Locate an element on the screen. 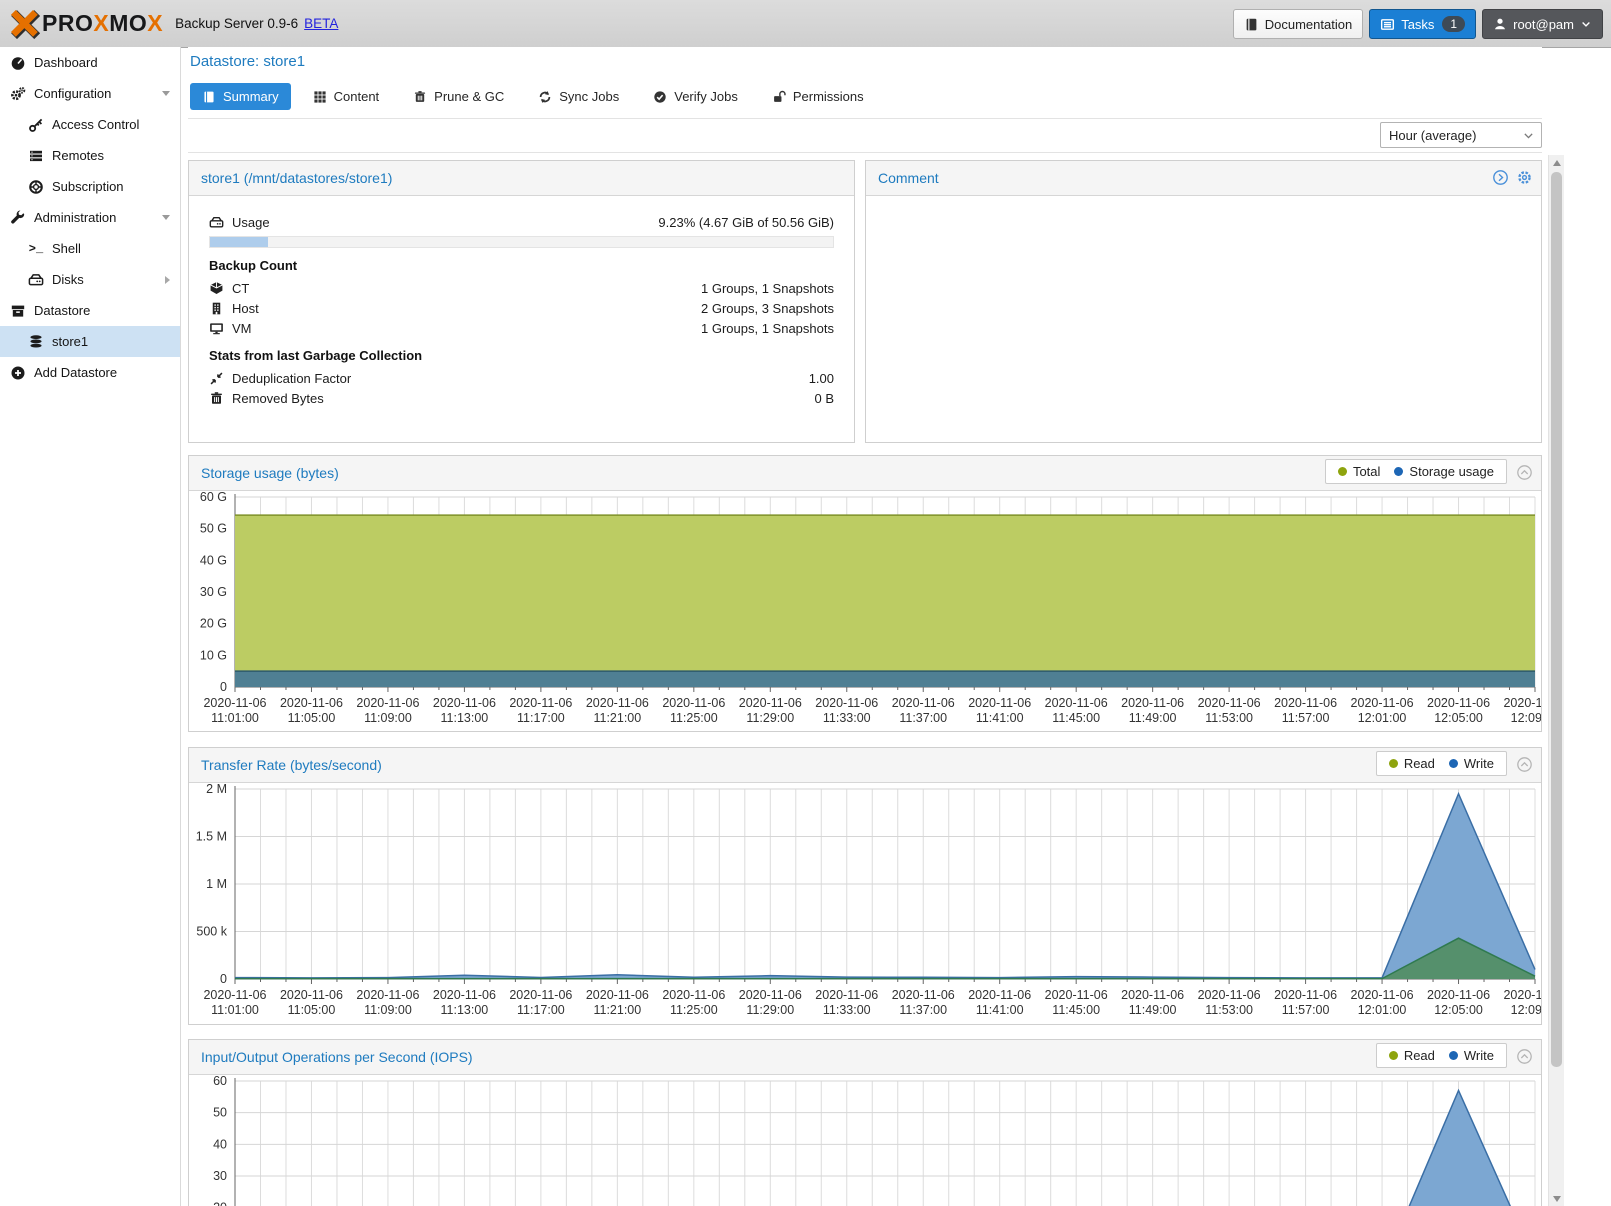 The width and height of the screenshot is (1611, 1206). svg-text: 40 G is located at coordinates (213, 560).